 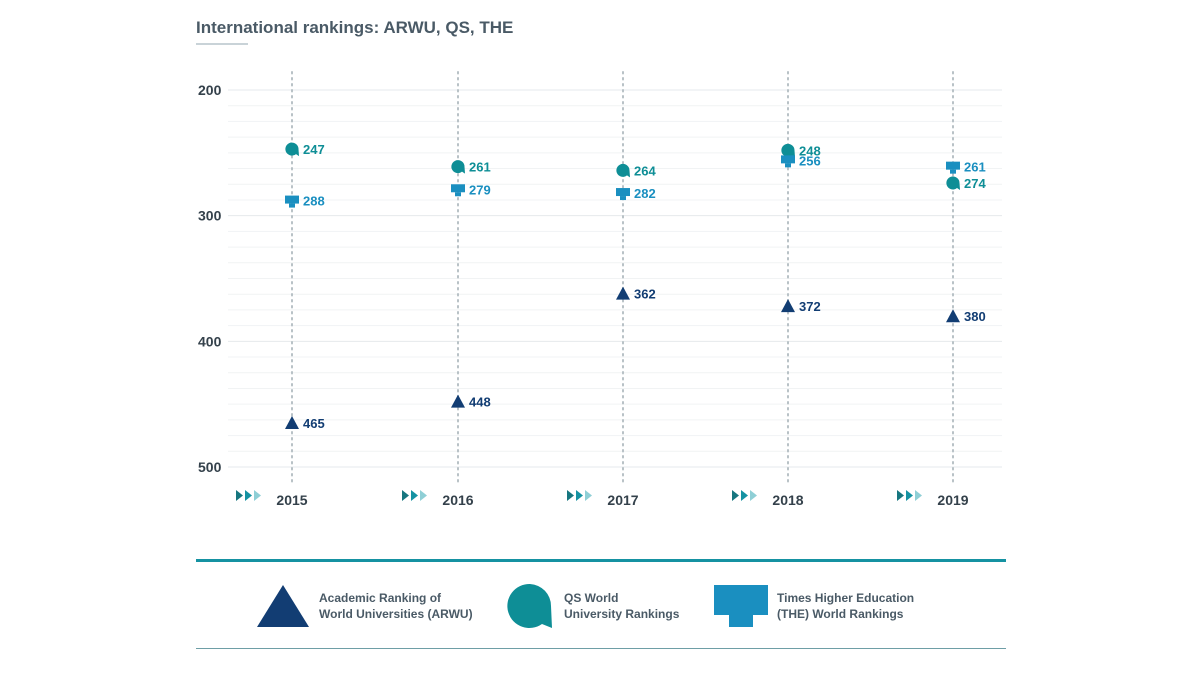 I want to click on legend-qs-line2: University Rankings, so click(x=622, y=614).